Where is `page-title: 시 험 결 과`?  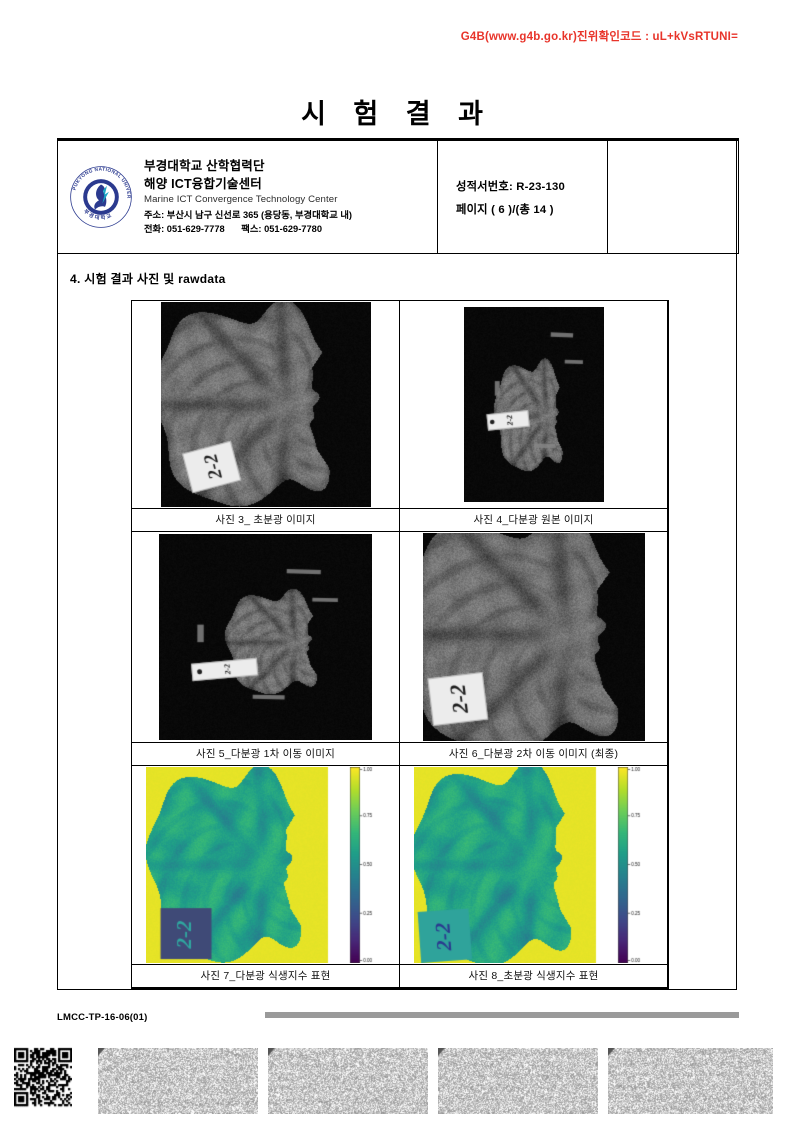
page-title: 시 험 결 과 is located at coordinates (397, 114).